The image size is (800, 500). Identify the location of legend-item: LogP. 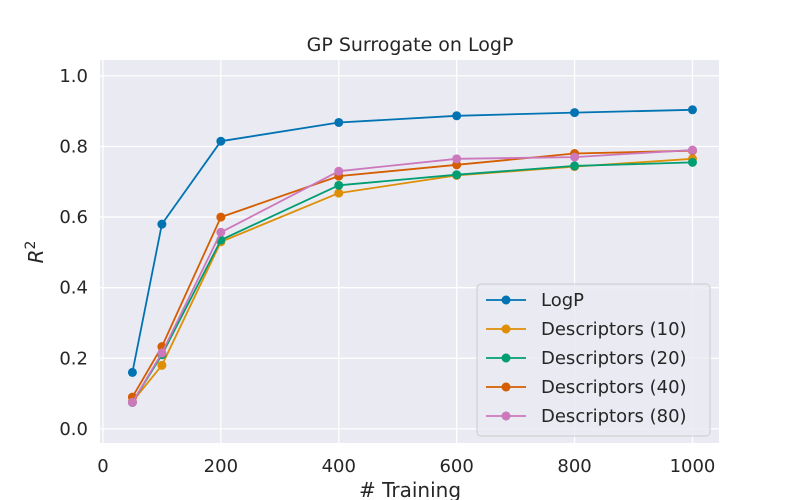
(535, 300).